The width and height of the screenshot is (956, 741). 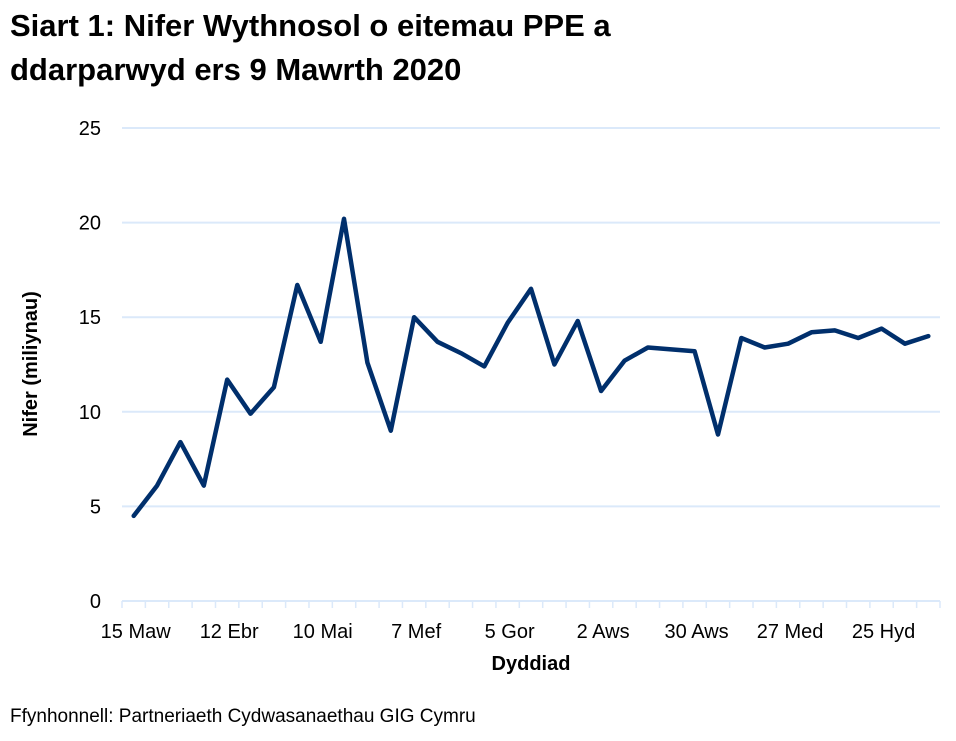 I want to click on y-tick-label: 0, so click(x=95, y=602).